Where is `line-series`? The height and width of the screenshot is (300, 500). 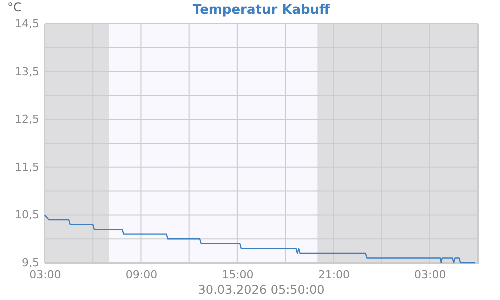 line-series is located at coordinates (260, 239).